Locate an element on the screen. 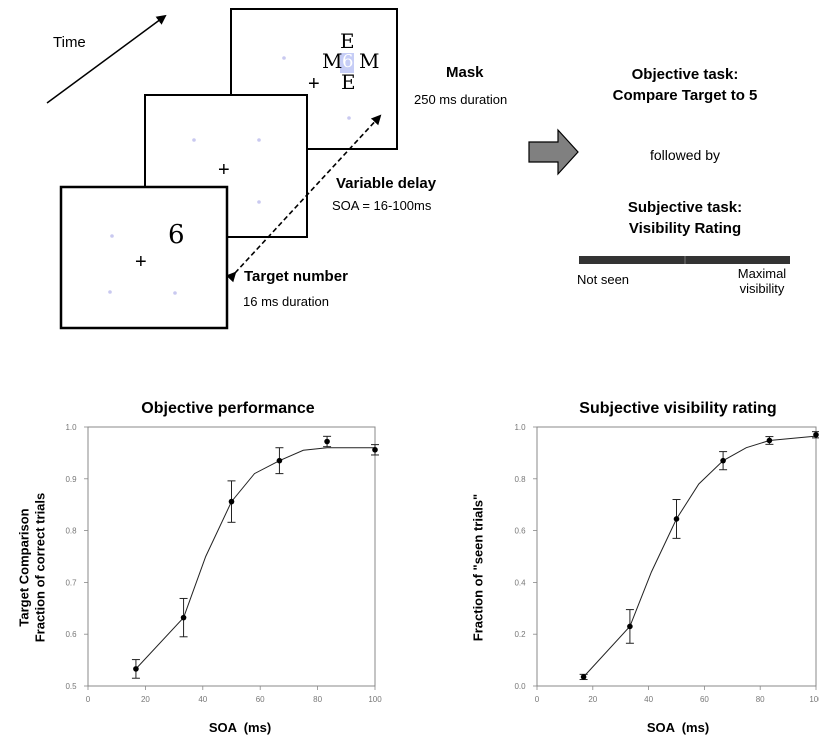 This screenshot has height=741, width=819. chart-subjective-xlabel: SOA (ms) is located at coordinates (678, 727).